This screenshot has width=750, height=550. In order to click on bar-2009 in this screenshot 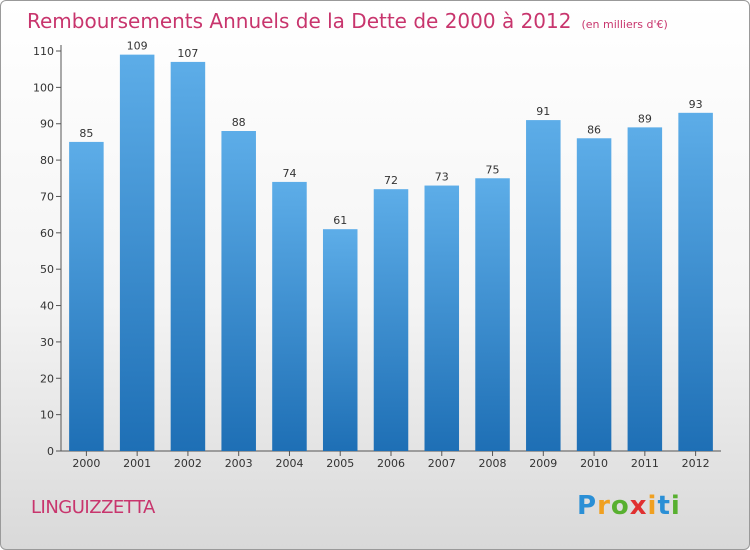, I will do `click(543, 285)`.